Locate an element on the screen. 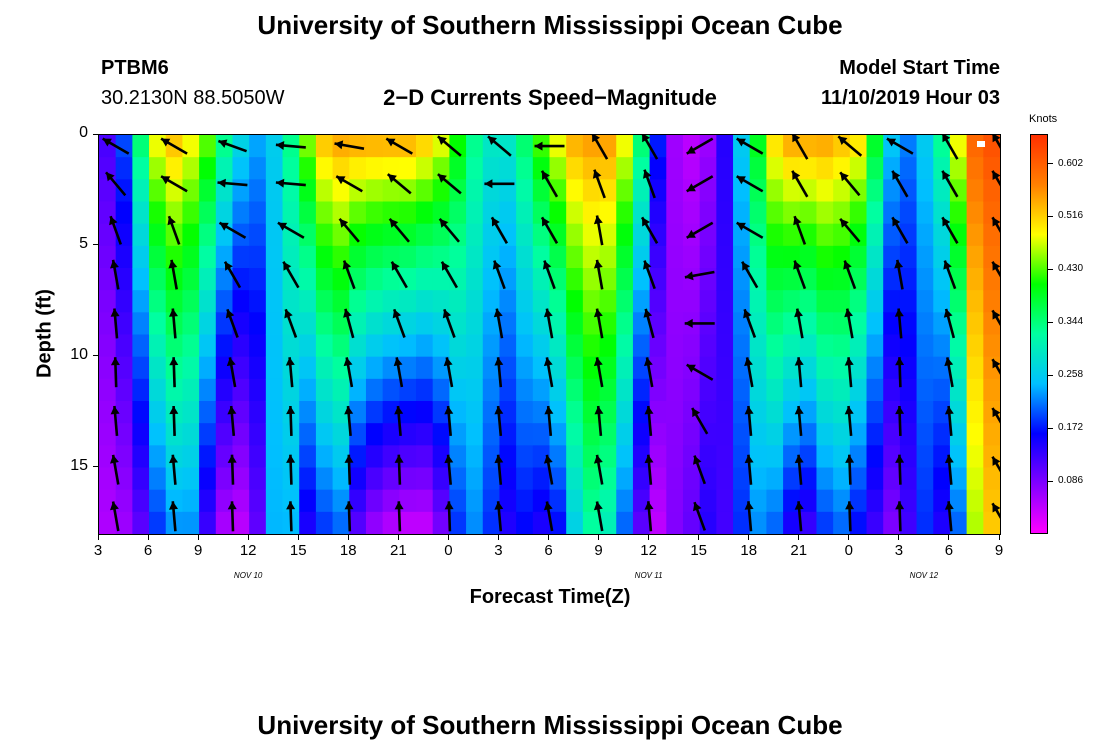 Image resolution: width=1100 pixels, height=750 pixels. x-tick-label: 9 is located at coordinates (198, 550).